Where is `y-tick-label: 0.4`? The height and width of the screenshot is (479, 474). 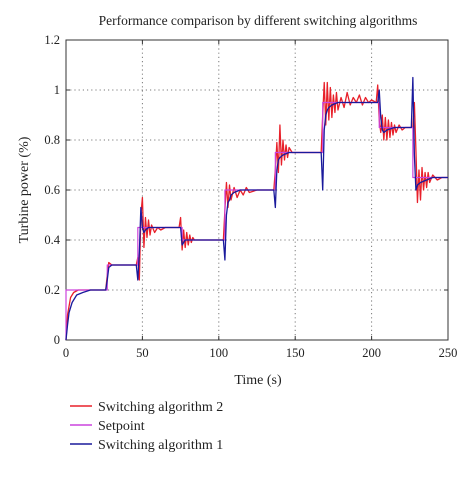
y-tick-label: 0.4 is located at coordinates (52, 240).